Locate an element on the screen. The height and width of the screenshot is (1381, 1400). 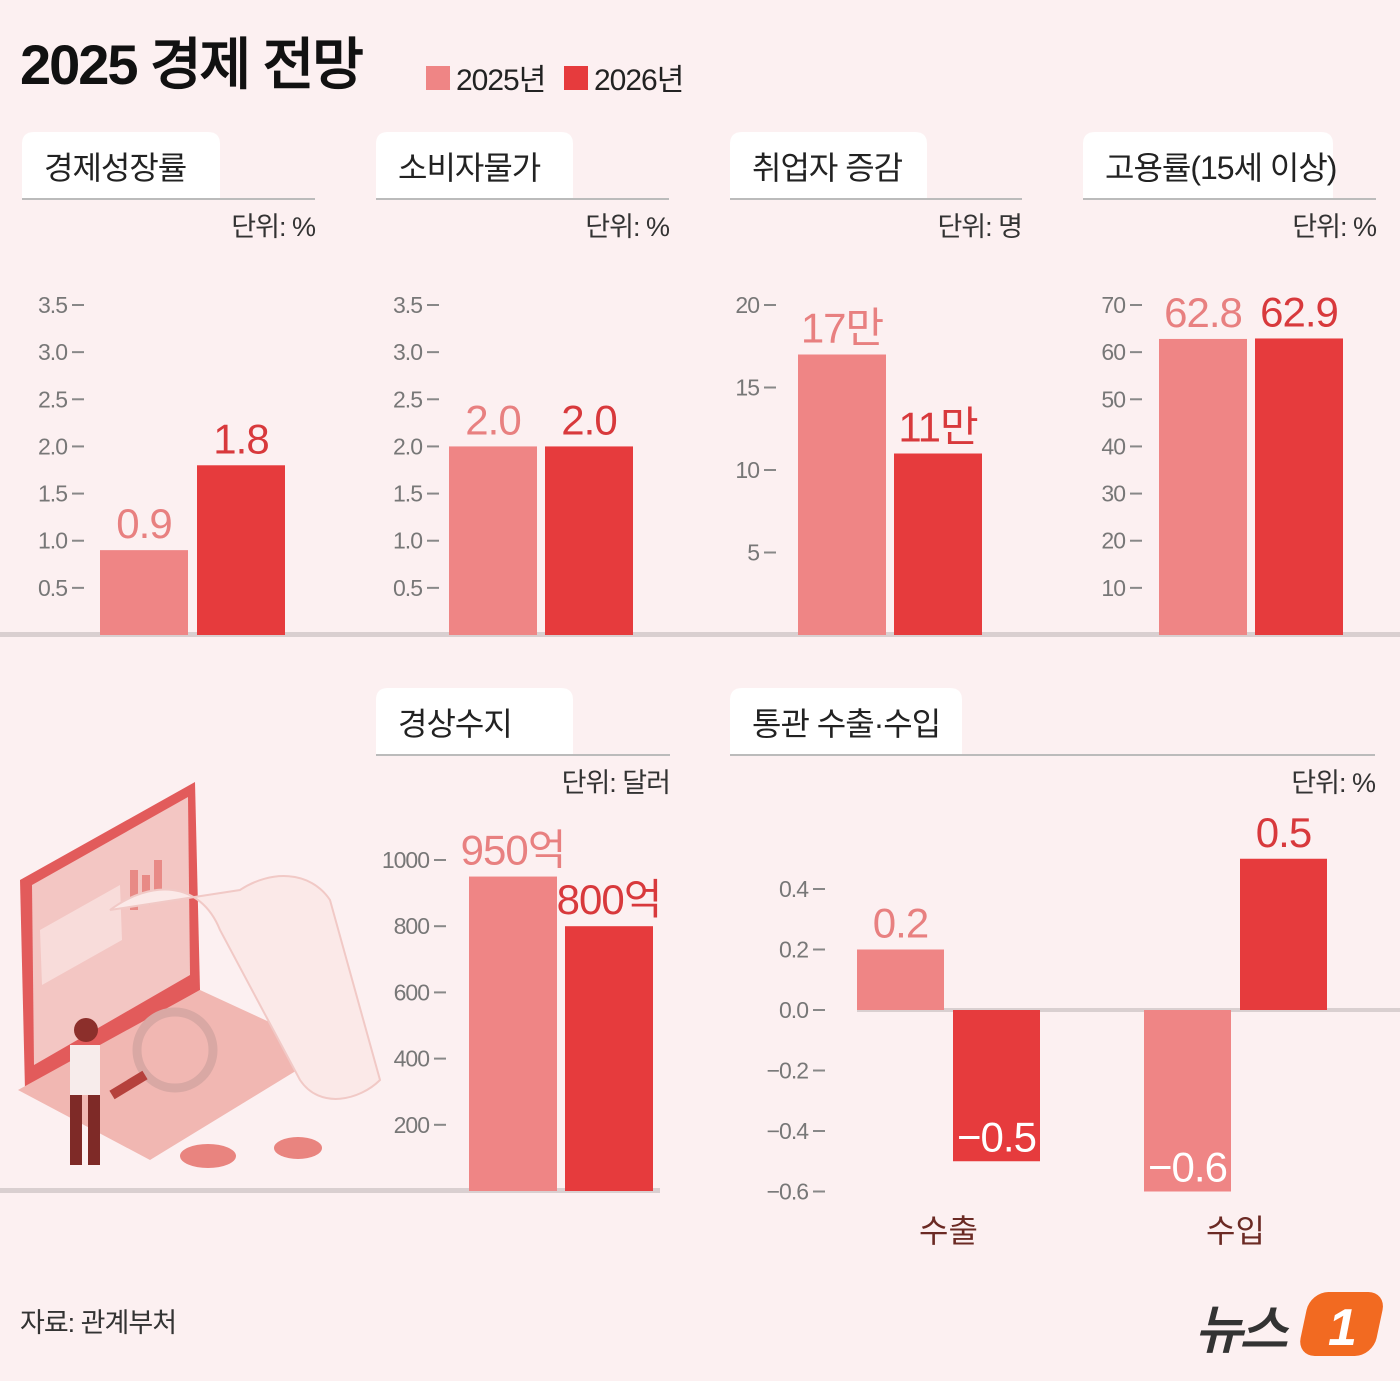
chart-4: 고용률(15세 이상) 단위: % 10 20 30 40 50 60 70 62.8 62.9 is located at coordinates (1230, 383).